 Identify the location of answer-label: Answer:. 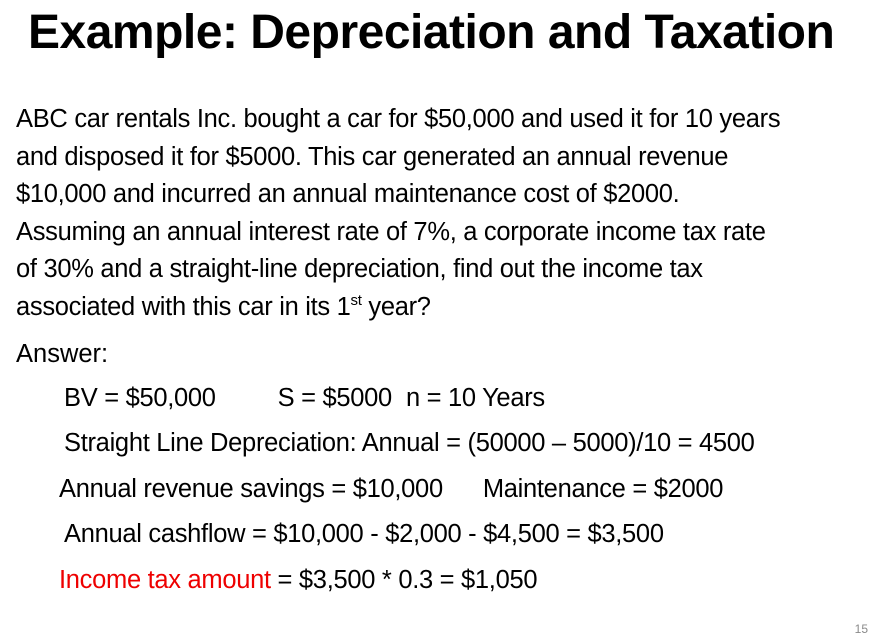
(62, 354).